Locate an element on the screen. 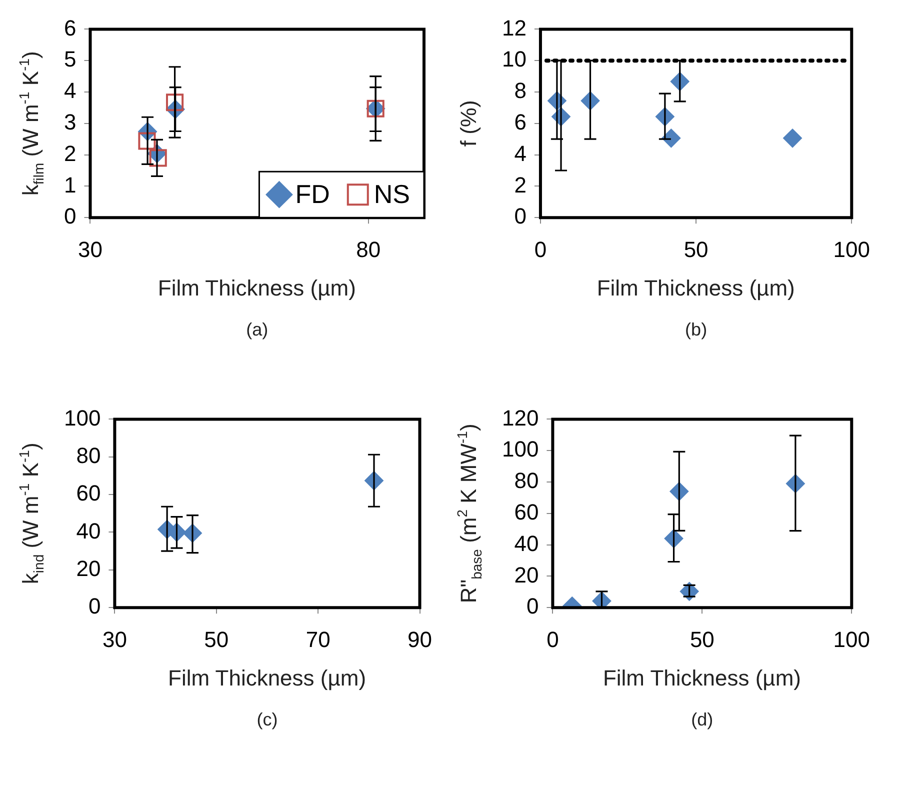 The height and width of the screenshot is (799, 897). text: (b) is located at coordinates (696, 330).